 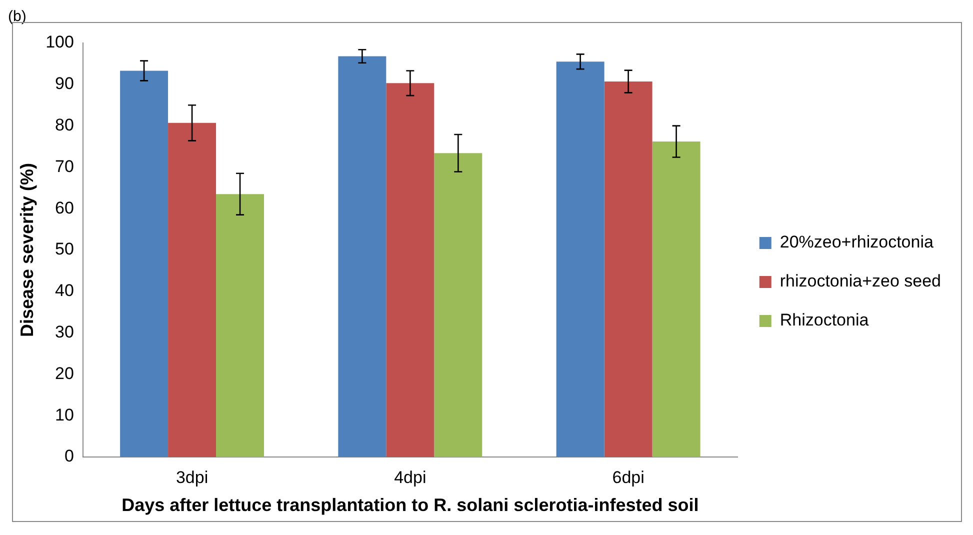 What do you see at coordinates (861, 281) in the screenshot?
I see `legend-label: rhizoctonia+zeo seed` at bounding box center [861, 281].